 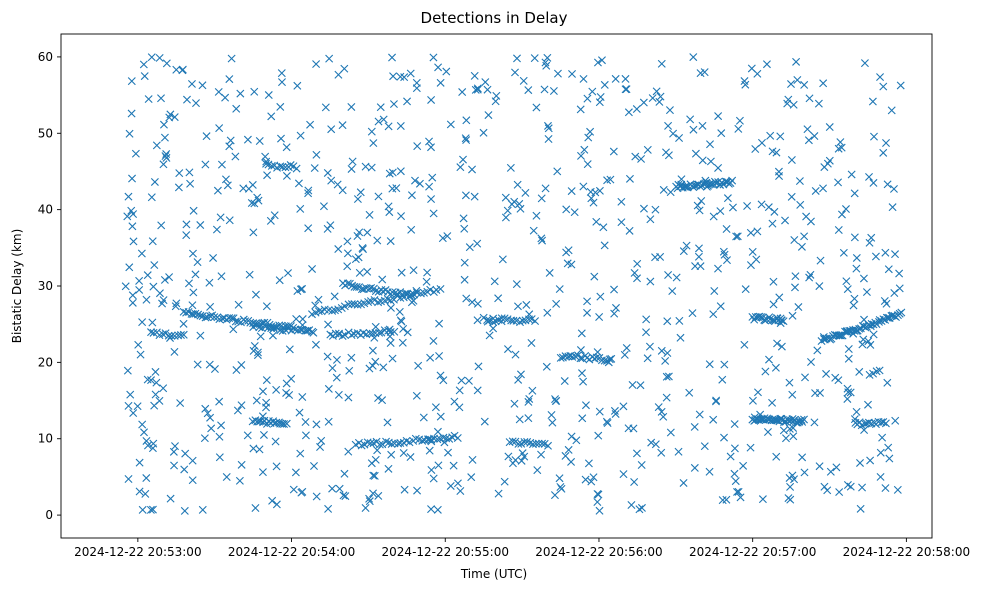 I want to click on y-tick-label: 40, so click(x=45, y=210).